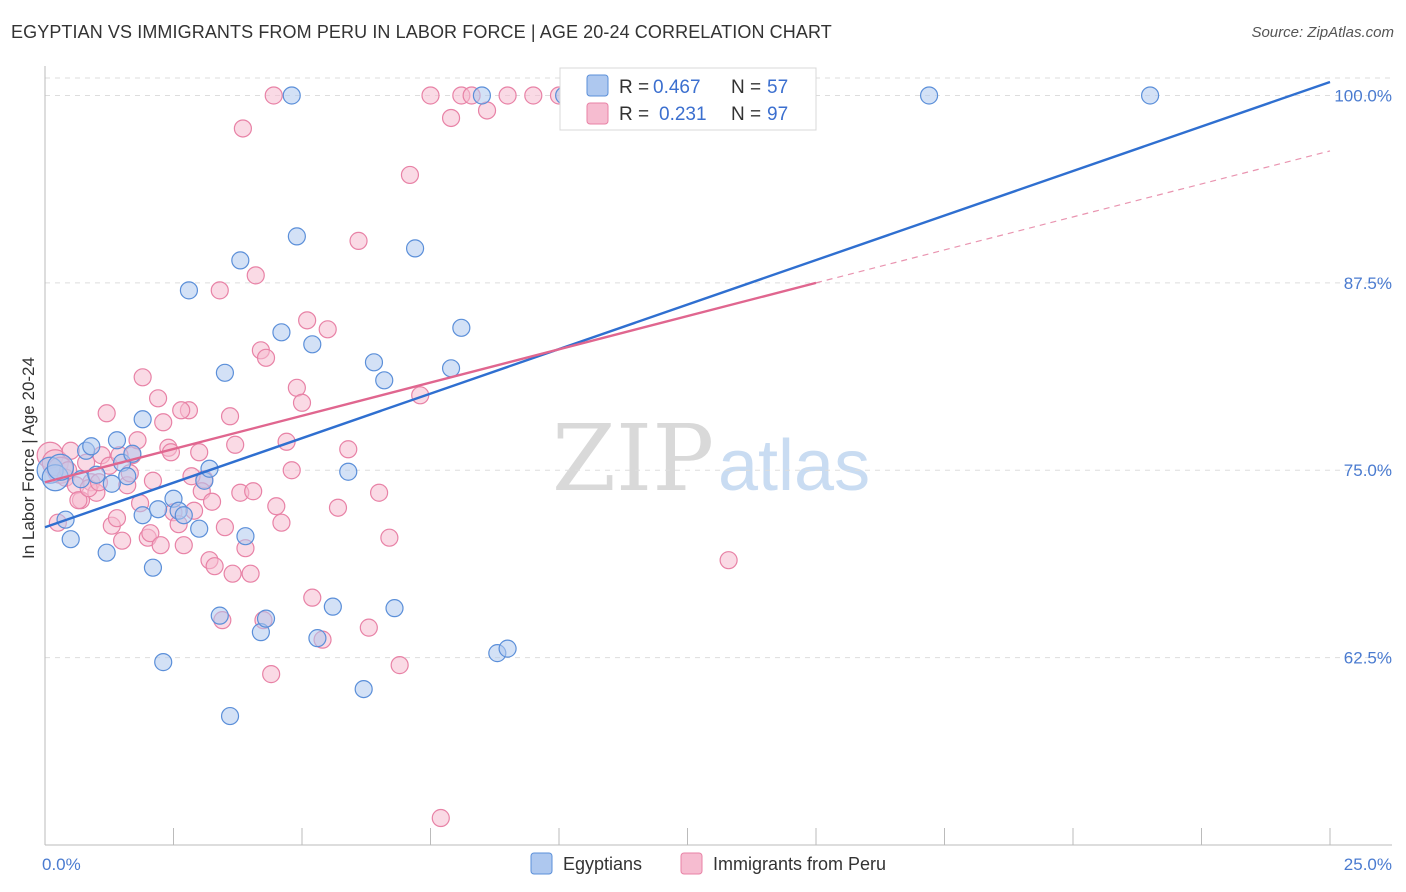 Image resolution: width=1406 pixels, height=892 pixels. Describe the element at coordinates (1368, 658) in the screenshot. I see `y-tick-label-3: 62.5%` at that location.